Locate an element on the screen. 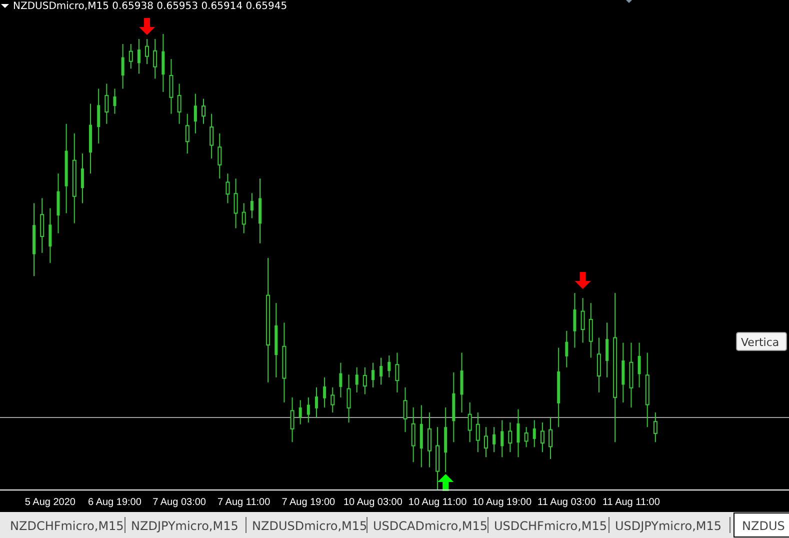 The image size is (789, 538). x-tick-label: 10 Aug 19:00 is located at coordinates (502, 502).